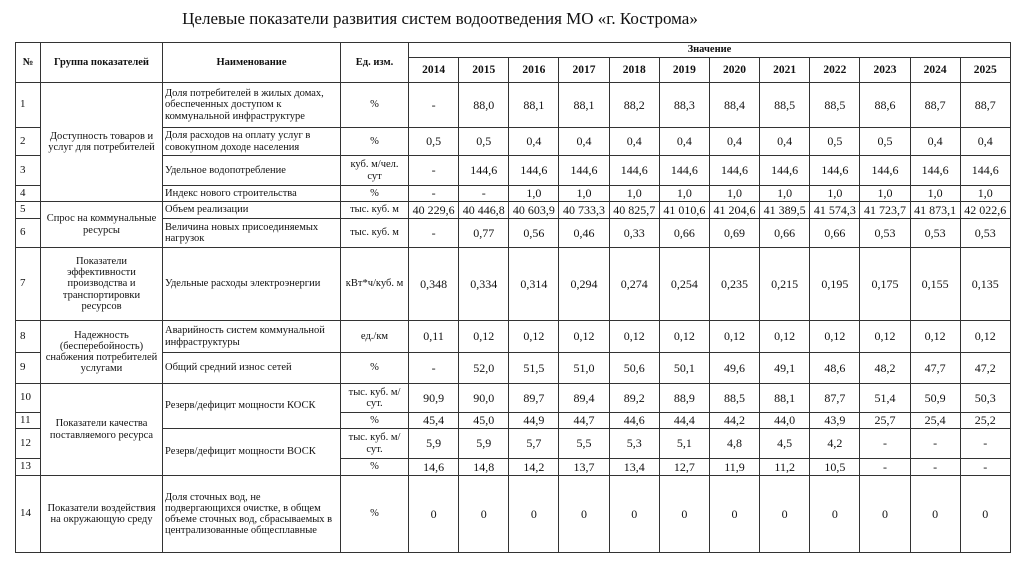  I want to click on row-number: 9, so click(28, 368).